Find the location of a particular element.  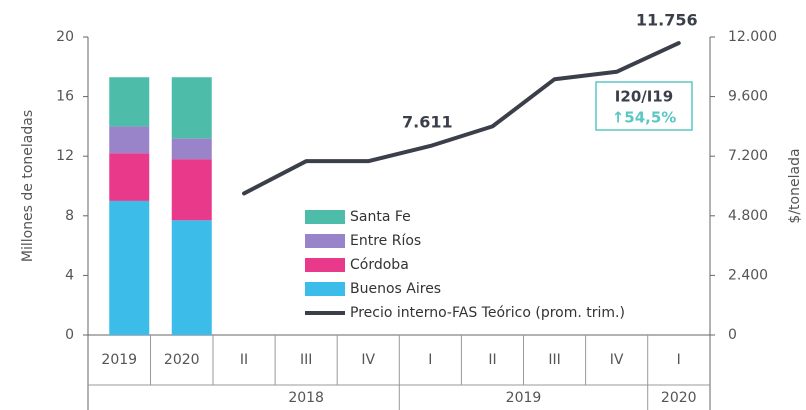

group-label: 2018 is located at coordinates (306, 398).